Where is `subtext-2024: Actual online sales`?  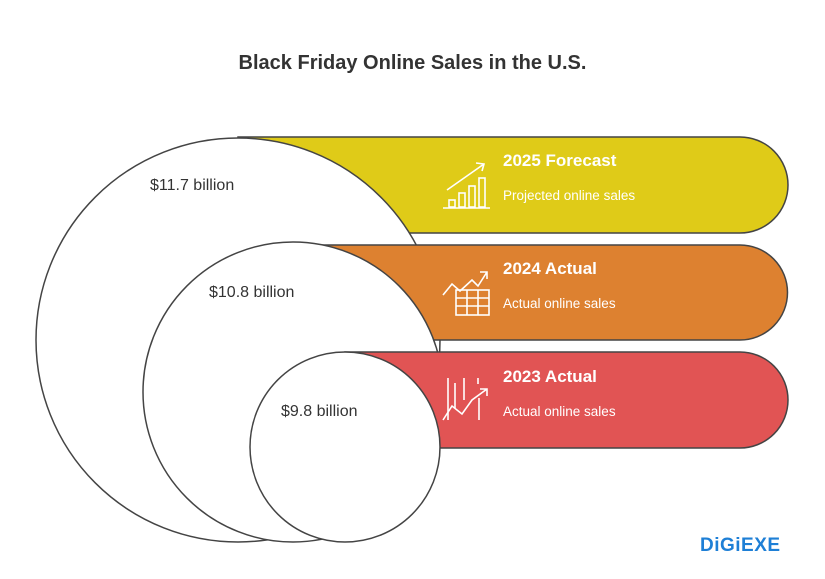
subtext-2024: Actual online sales is located at coordinates (559, 303).